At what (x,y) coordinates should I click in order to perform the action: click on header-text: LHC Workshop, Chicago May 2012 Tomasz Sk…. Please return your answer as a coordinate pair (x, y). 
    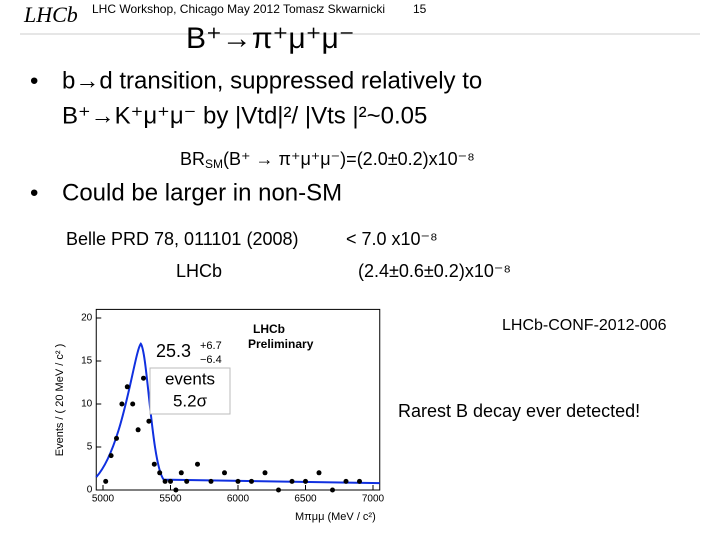
    Looking at the image, I should click on (238, 9).